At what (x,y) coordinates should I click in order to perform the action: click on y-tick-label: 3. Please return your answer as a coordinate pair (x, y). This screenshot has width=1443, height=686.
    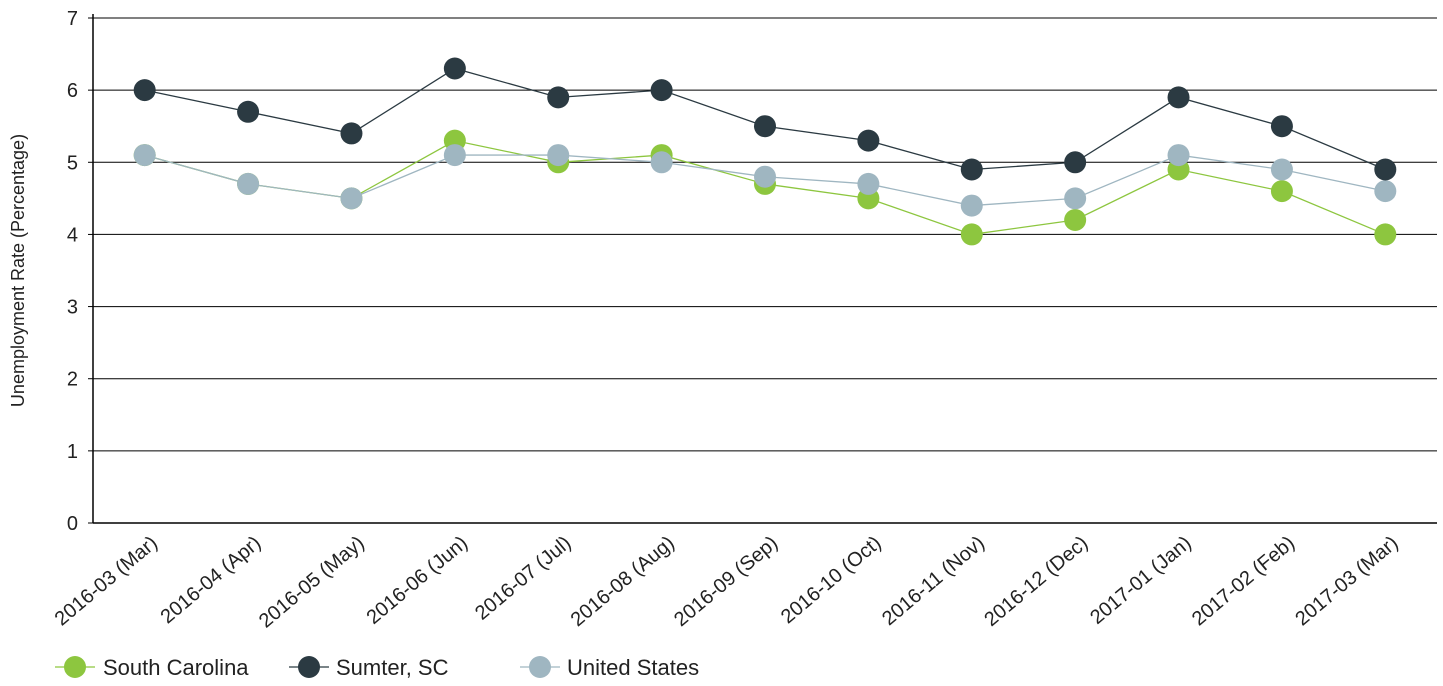
    Looking at the image, I should click on (72, 308).